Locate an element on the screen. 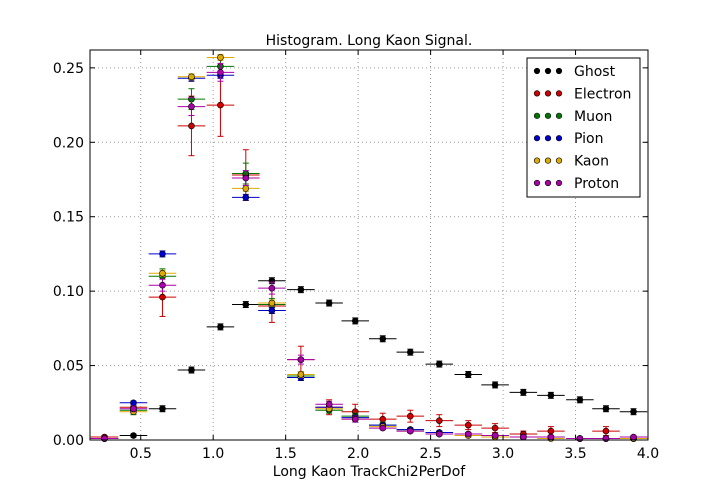 Image resolution: width=720 pixels, height=504 pixels. x-tick-label: 0.5 is located at coordinates (141, 454).